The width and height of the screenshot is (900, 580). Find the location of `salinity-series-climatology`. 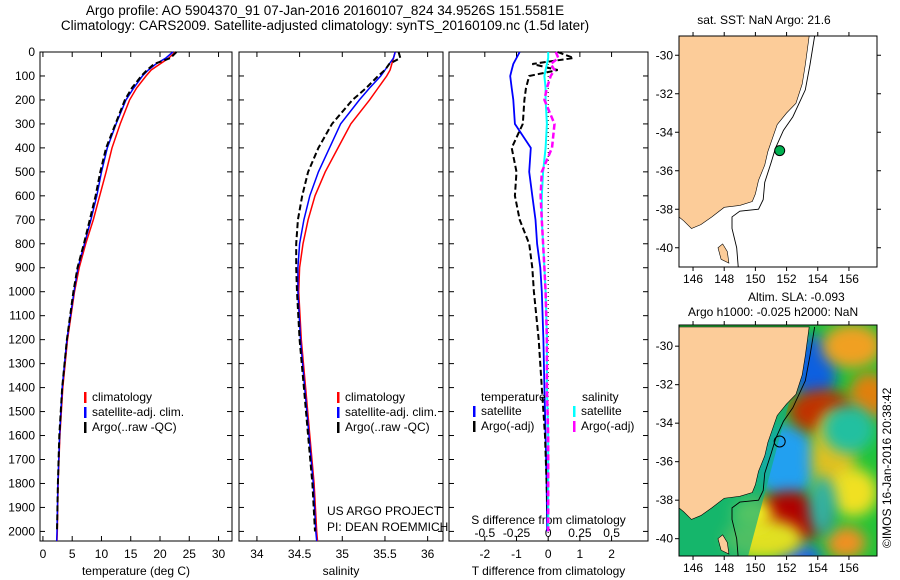

salinity-series-climatology is located at coordinates (346, 296).